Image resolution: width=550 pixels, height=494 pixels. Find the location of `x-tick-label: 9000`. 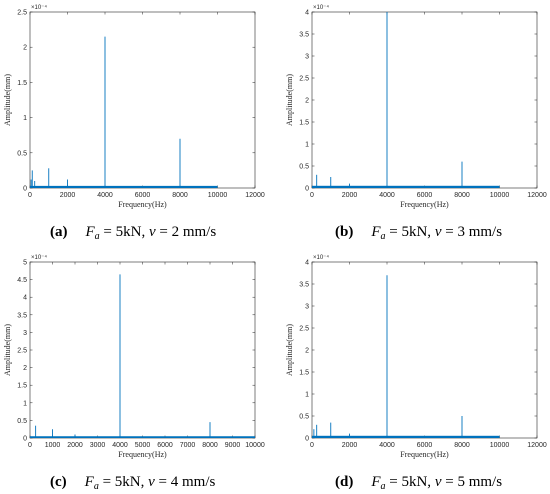

x-tick-label: 9000 is located at coordinates (233, 445).